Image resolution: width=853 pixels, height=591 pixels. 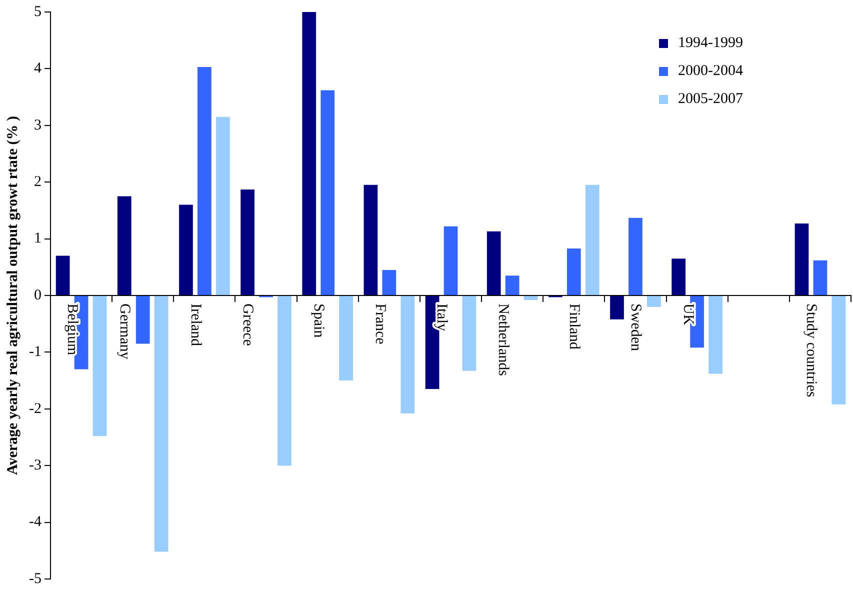 What do you see at coordinates (195, 325) in the screenshot?
I see `x-tick-label: Ireland` at bounding box center [195, 325].